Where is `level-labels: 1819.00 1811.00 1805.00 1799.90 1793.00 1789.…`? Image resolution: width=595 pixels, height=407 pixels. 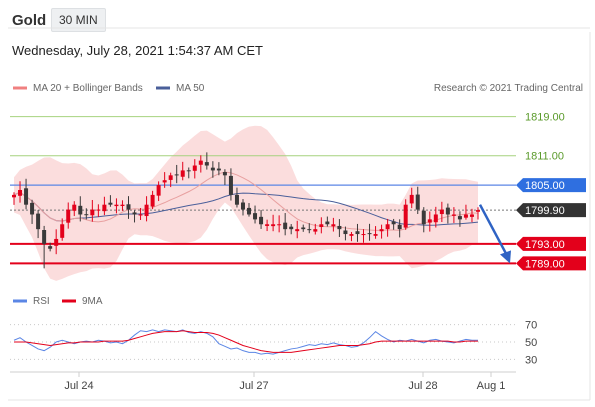
level-labels: 1819.00 1811.00 1805.00 1799.90 1793.00 1789.… is located at coordinates (551, 191).